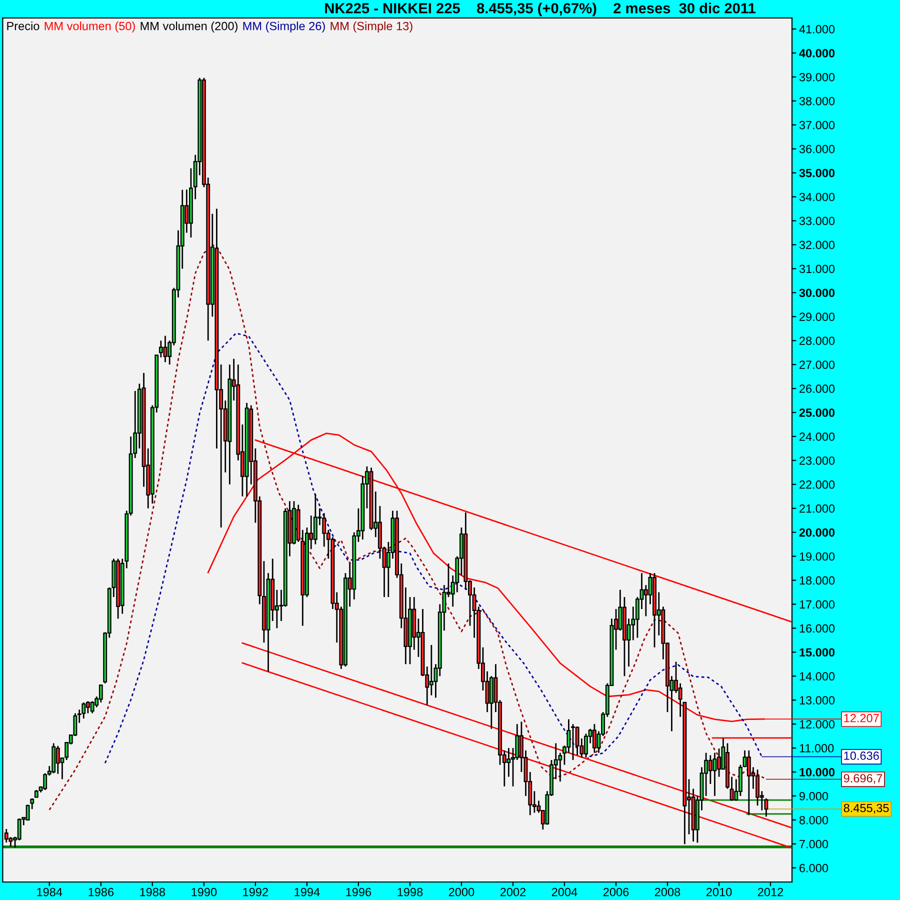 This screenshot has height=900, width=900. Describe the element at coordinates (813, 820) in the screenshot. I see `y-tick-label: 8.000` at that location.